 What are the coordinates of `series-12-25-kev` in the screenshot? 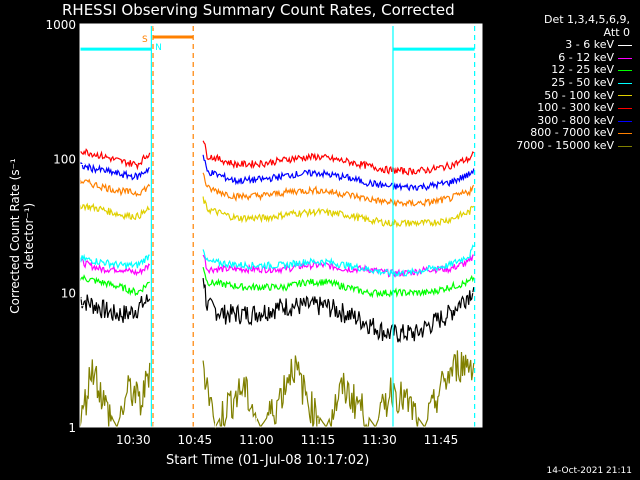 It's located at (277, 282).